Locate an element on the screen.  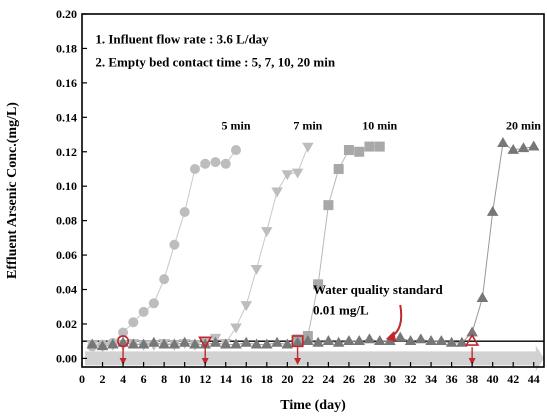
y-tick-label: 0.14 is located at coordinates (66, 117).